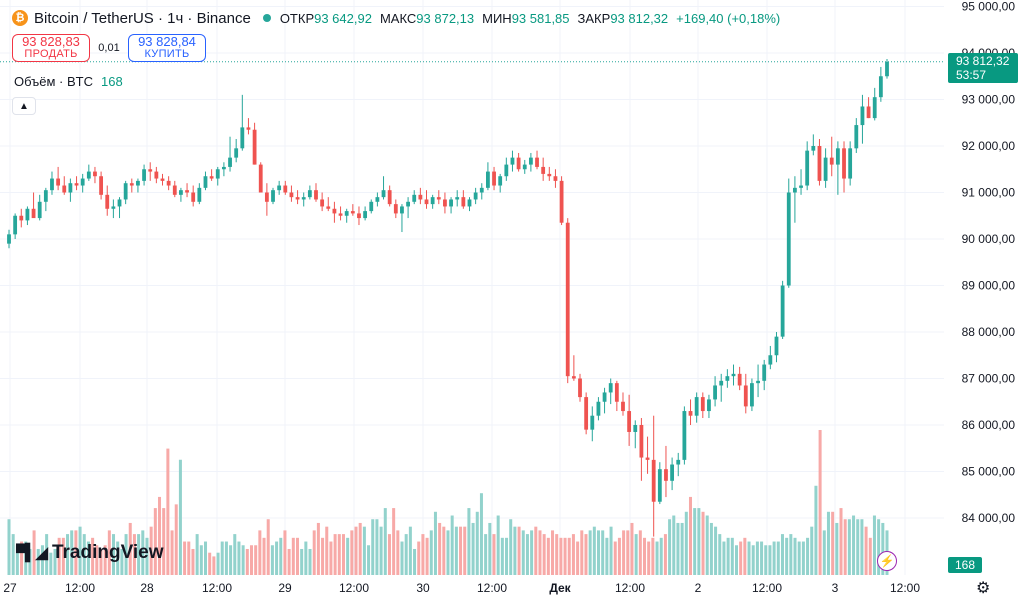 This screenshot has width=1024, height=599. I want to click on collapse-legend-button: ▲, so click(24, 106).